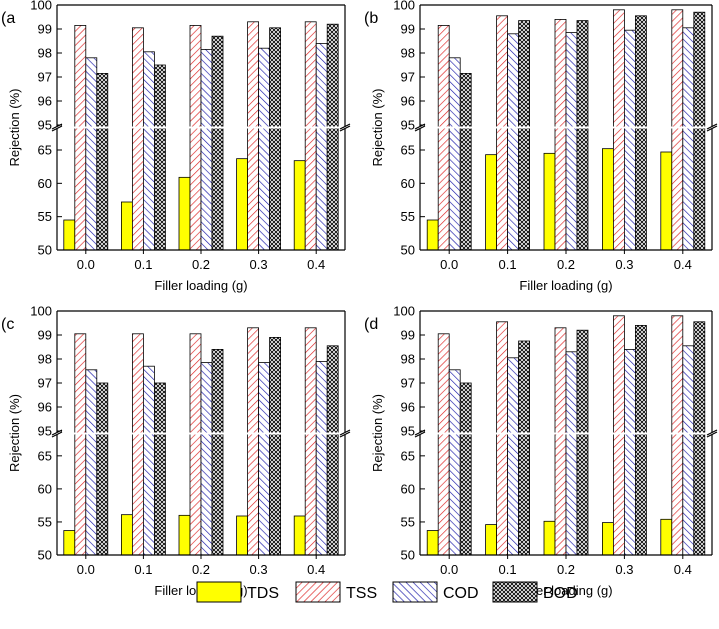  What do you see at coordinates (515, 592) in the screenshot?
I see `legend-swatch-bod` at bounding box center [515, 592].